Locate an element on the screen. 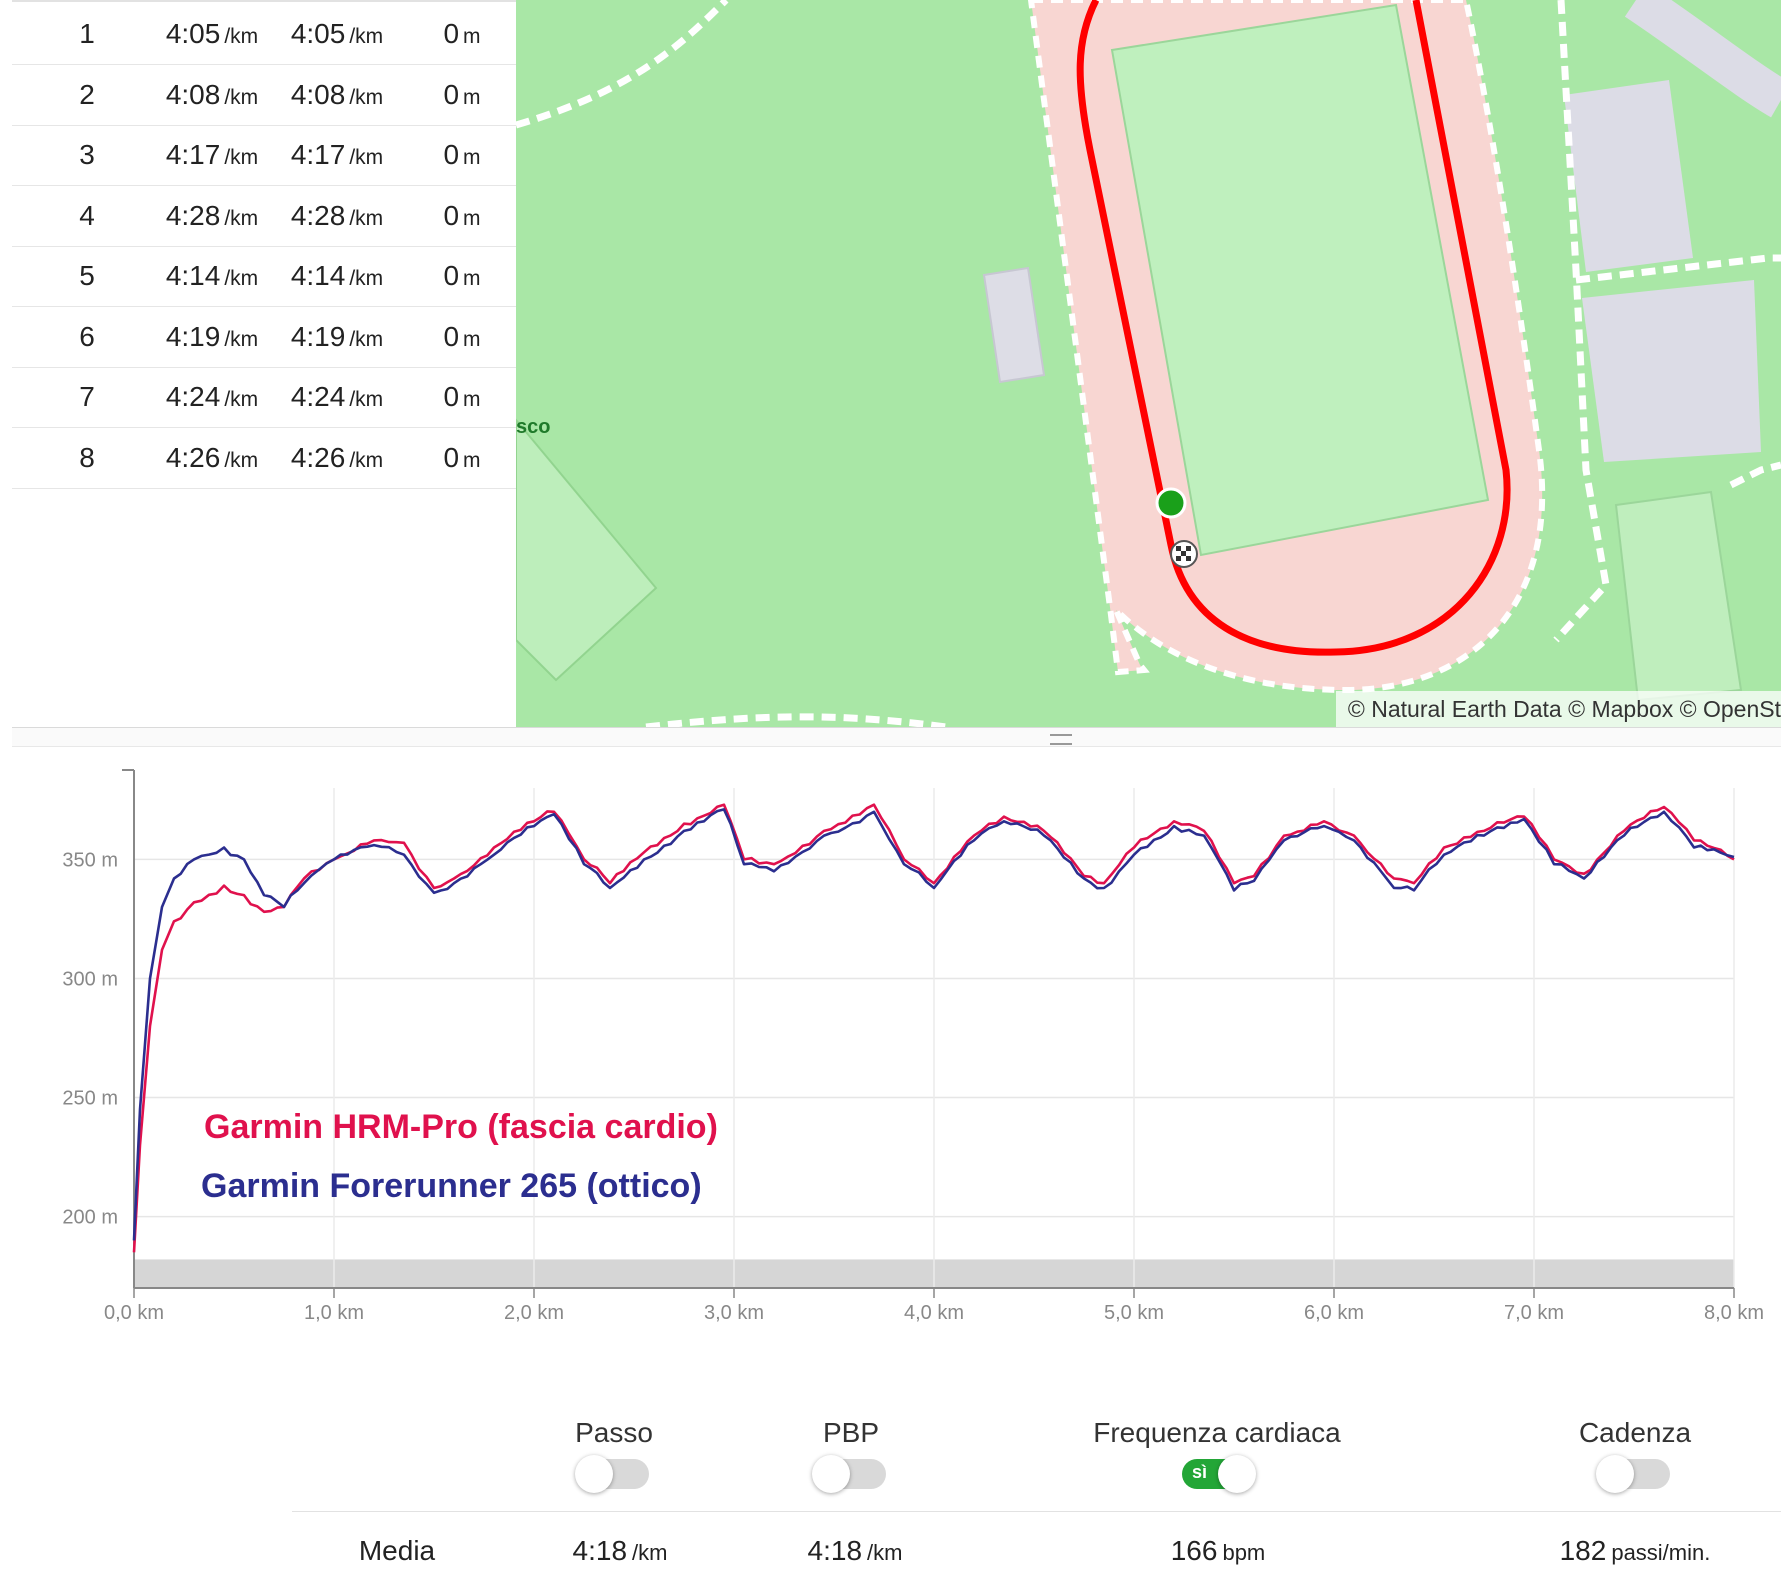 Image resolution: width=1781 pixels, height=1590 pixels. lap-number: 6 is located at coordinates (87, 336).